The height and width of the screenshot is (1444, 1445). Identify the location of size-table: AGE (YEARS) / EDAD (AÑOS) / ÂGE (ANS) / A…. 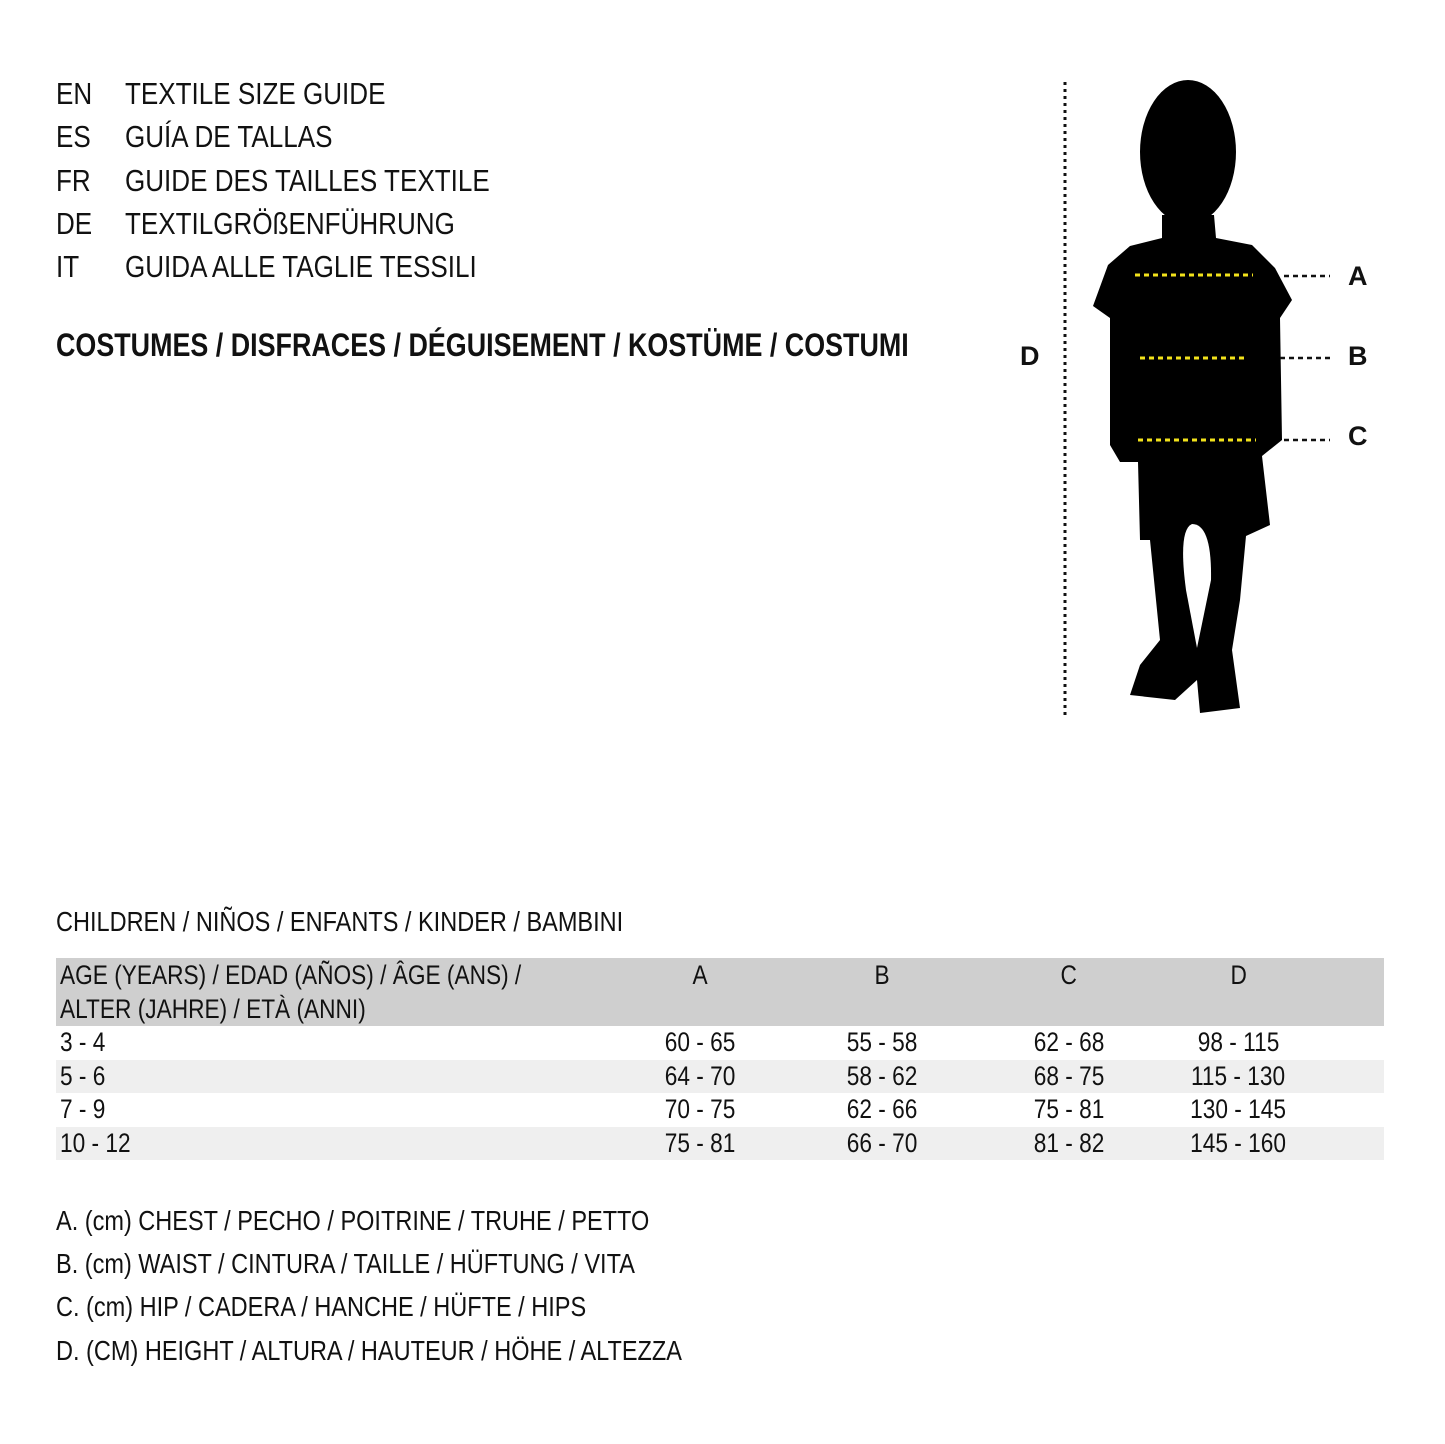
(720, 1059).